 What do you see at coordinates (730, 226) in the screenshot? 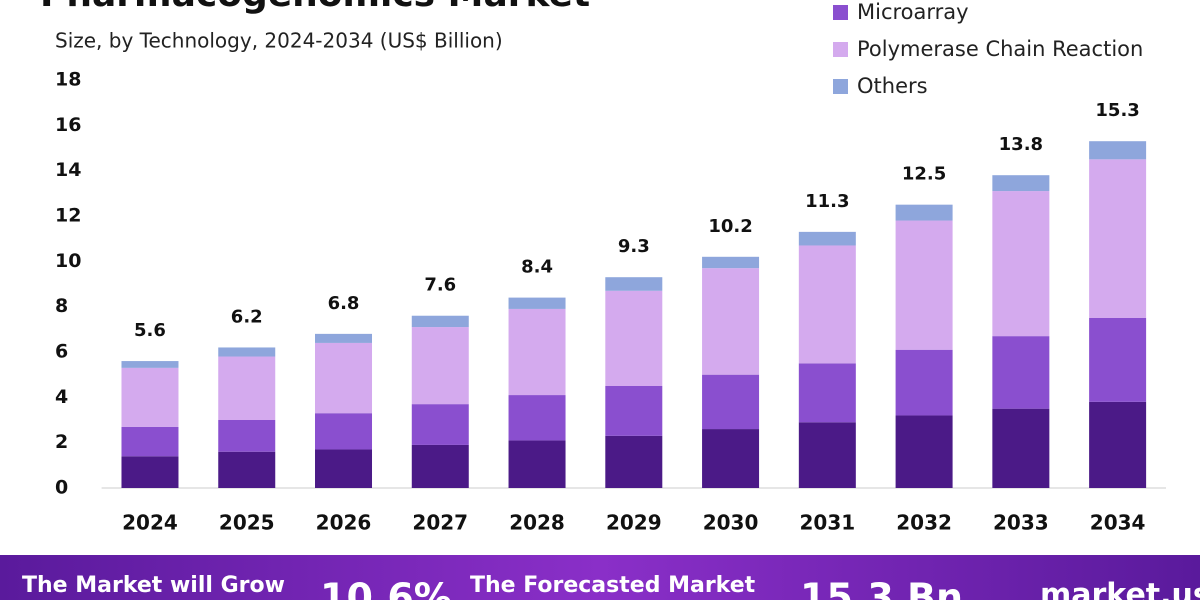
I see `total-label: 10.2` at bounding box center [730, 226].